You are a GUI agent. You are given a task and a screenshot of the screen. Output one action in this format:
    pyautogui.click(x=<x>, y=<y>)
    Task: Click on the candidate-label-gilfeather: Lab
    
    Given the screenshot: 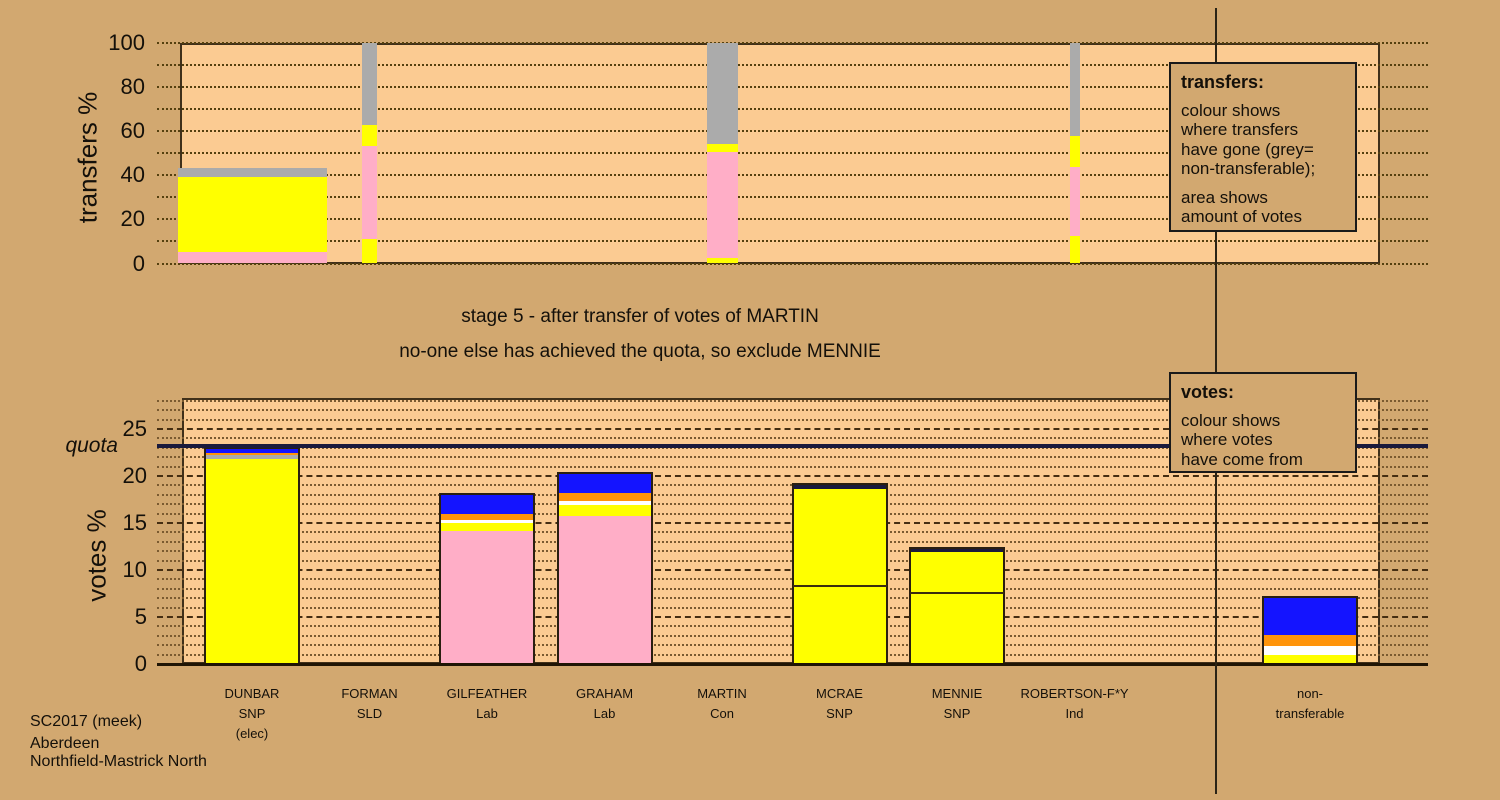 What is the action you would take?
    pyautogui.click(x=487, y=713)
    